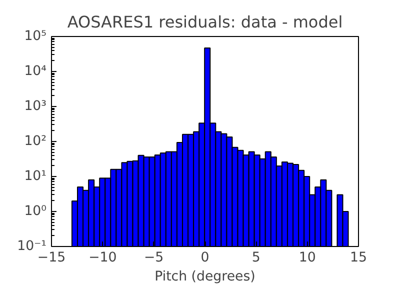 Image resolution: width=400 pixels, height=300 pixels. Describe the element at coordinates (102, 258) in the screenshot. I see `x-tick-label: −10` at that location.